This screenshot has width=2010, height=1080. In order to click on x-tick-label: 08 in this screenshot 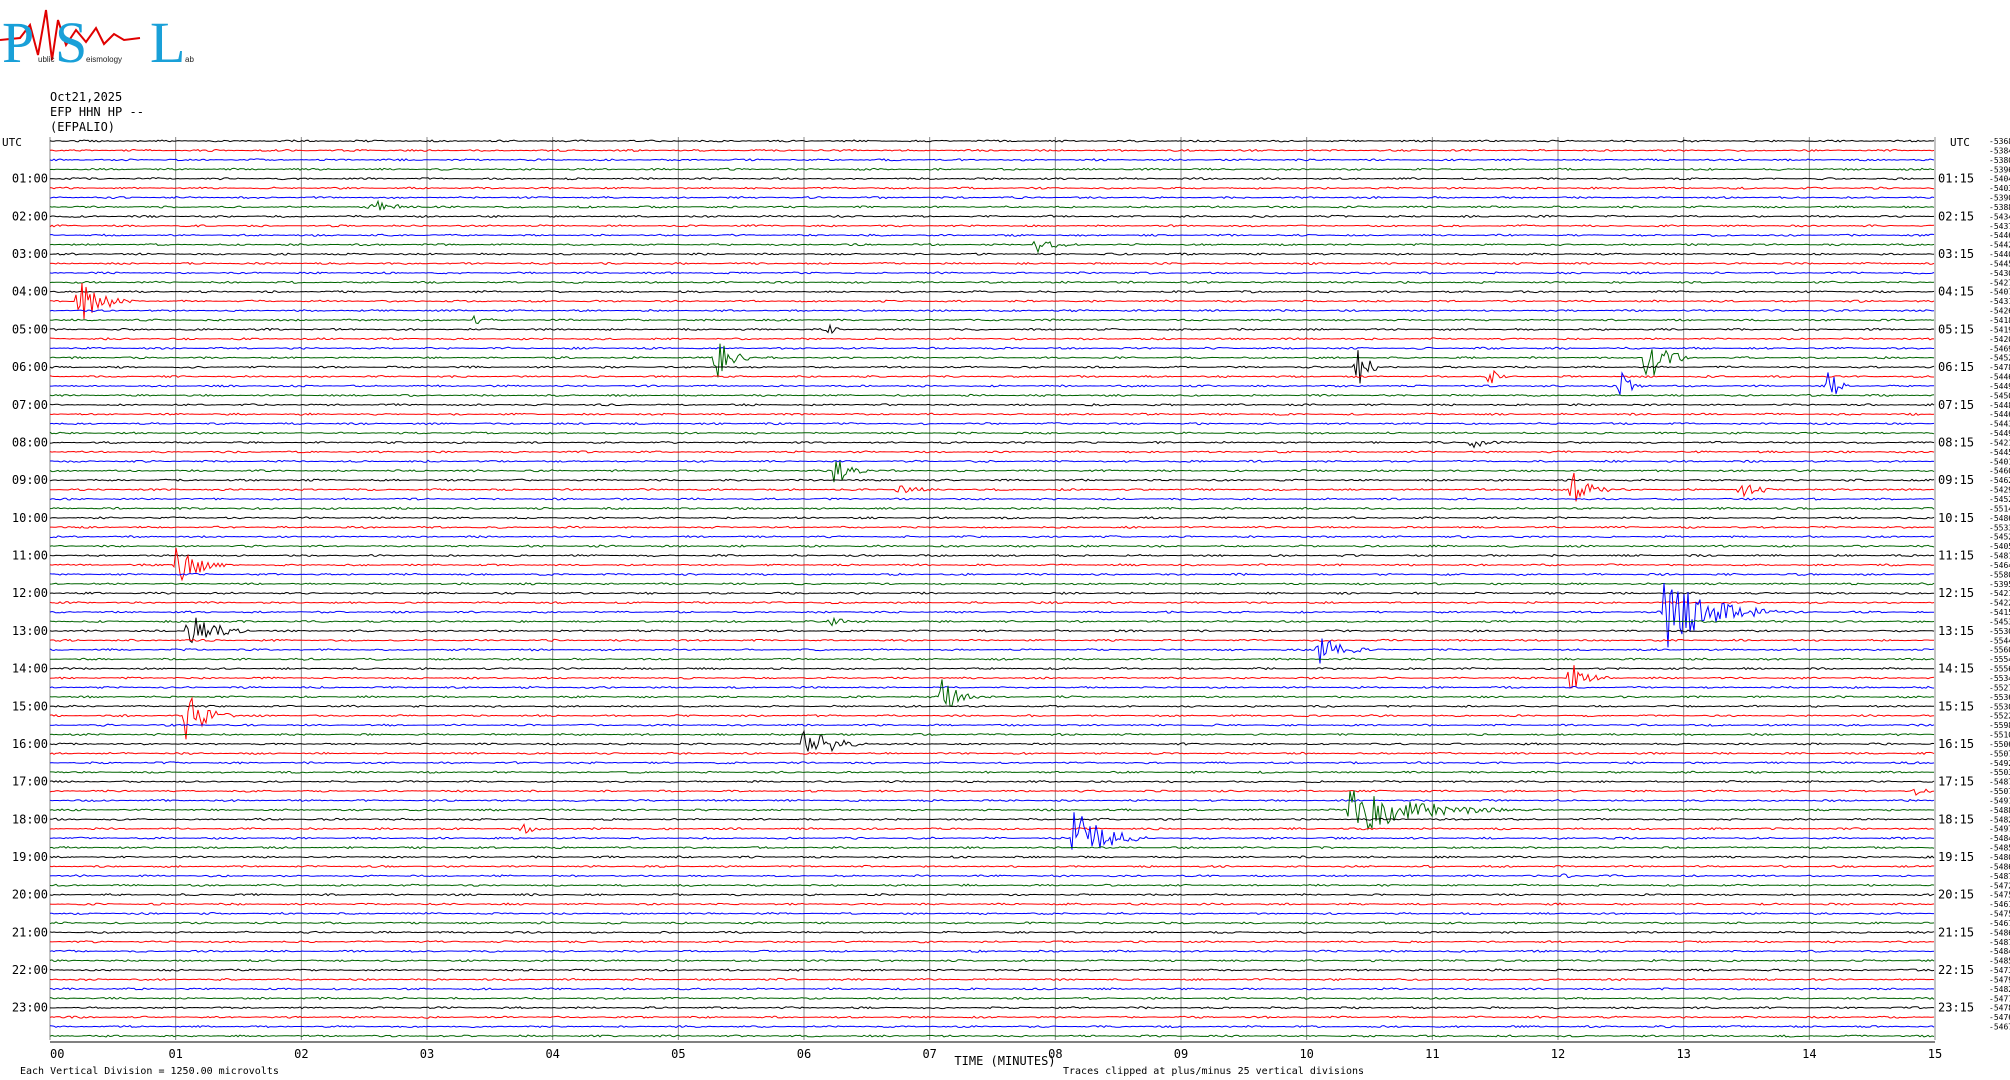, I will do `click(1055, 1054)`.